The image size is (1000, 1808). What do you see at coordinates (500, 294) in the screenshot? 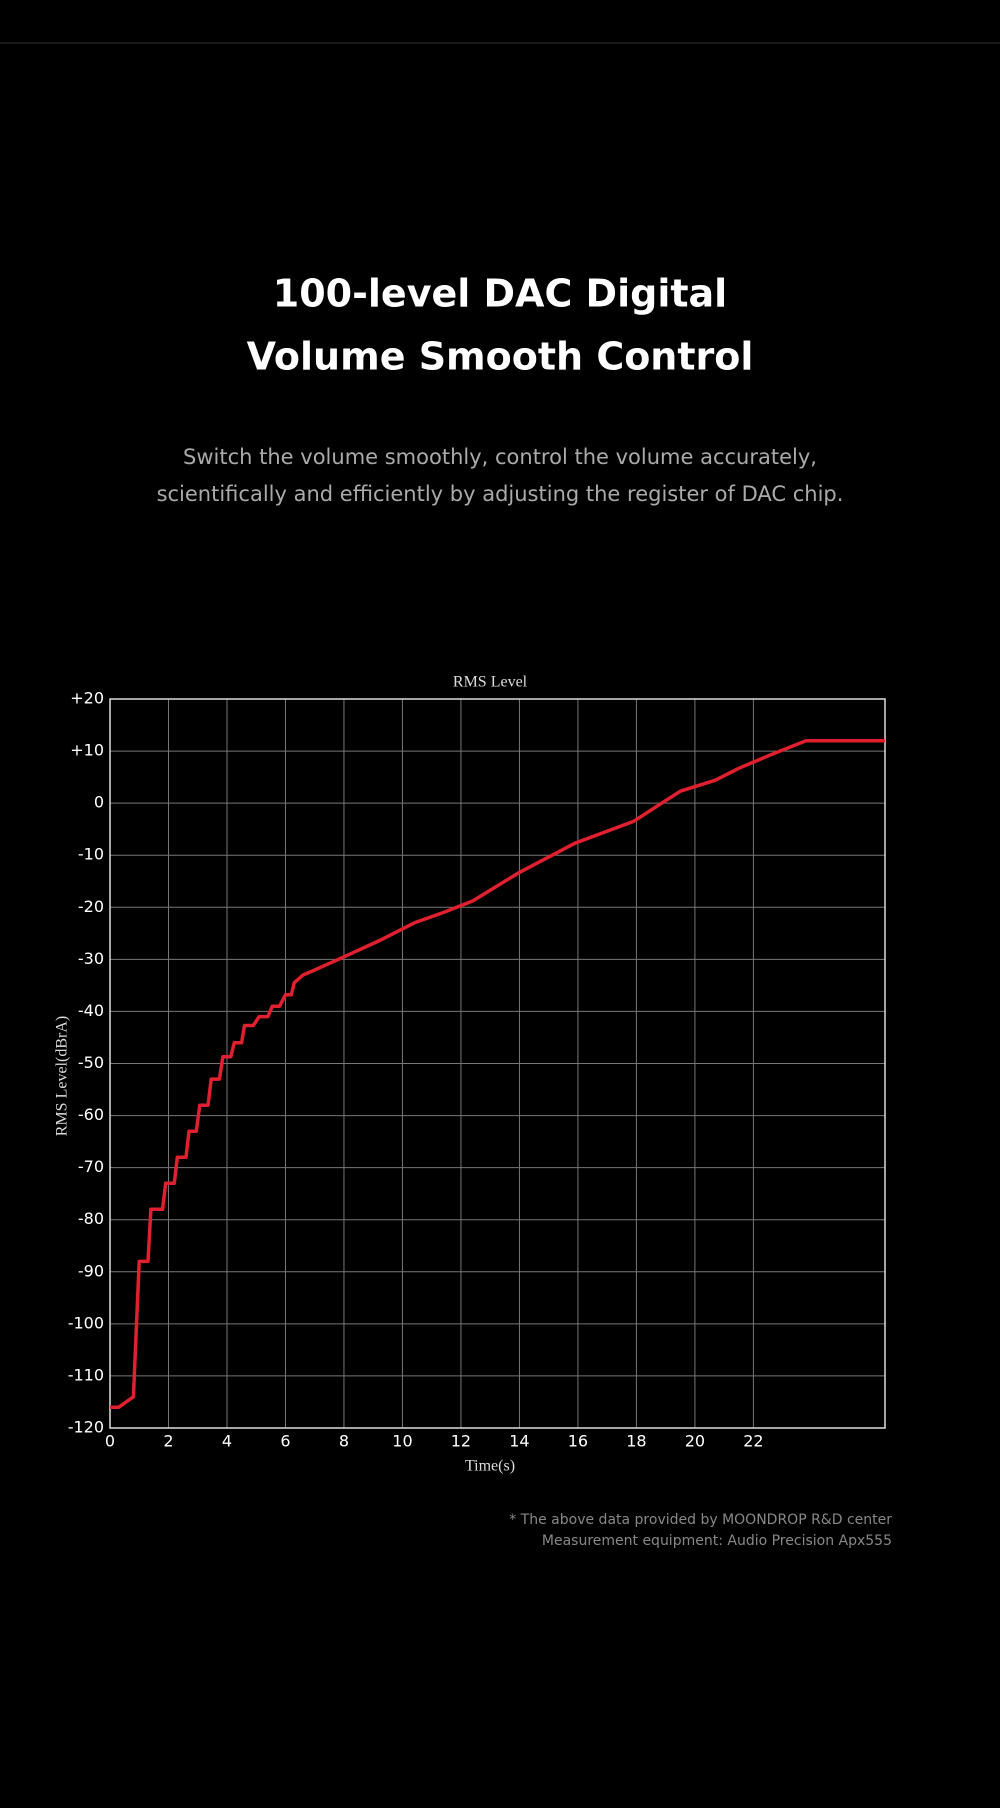
I see `title: 100-level DAC Digital` at bounding box center [500, 294].